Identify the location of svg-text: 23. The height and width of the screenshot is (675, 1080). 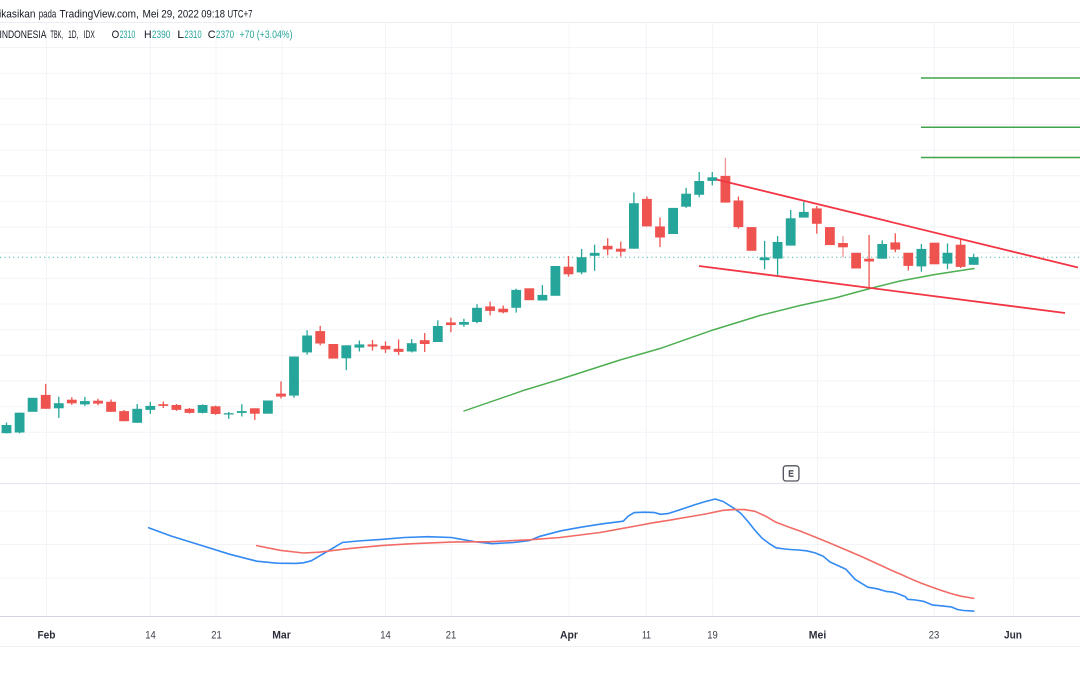
(934, 636).